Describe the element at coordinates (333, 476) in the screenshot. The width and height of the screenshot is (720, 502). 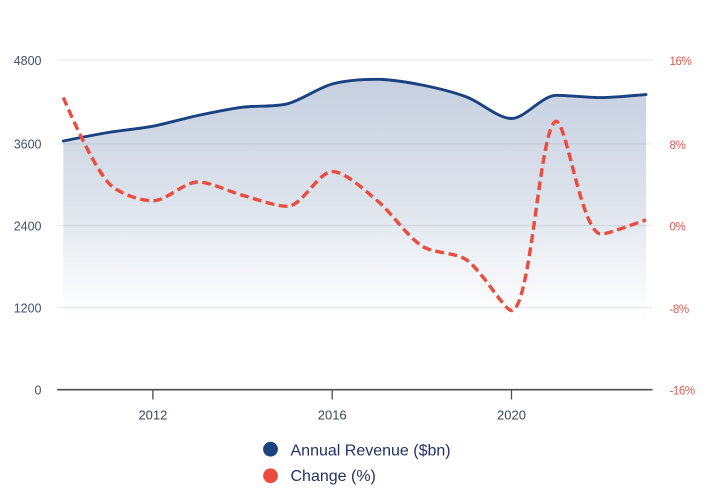
I see `svg-text: Change (%)` at that location.